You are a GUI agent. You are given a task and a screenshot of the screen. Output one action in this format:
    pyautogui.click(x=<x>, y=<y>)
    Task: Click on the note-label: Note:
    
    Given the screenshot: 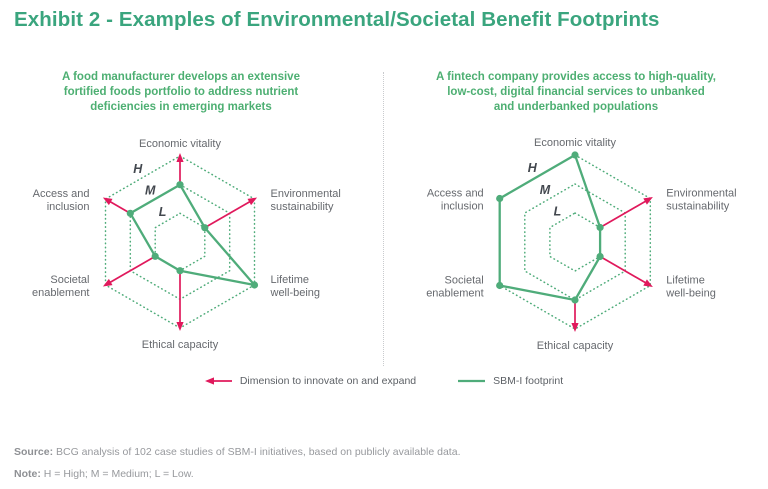 What is the action you would take?
    pyautogui.click(x=27, y=474)
    